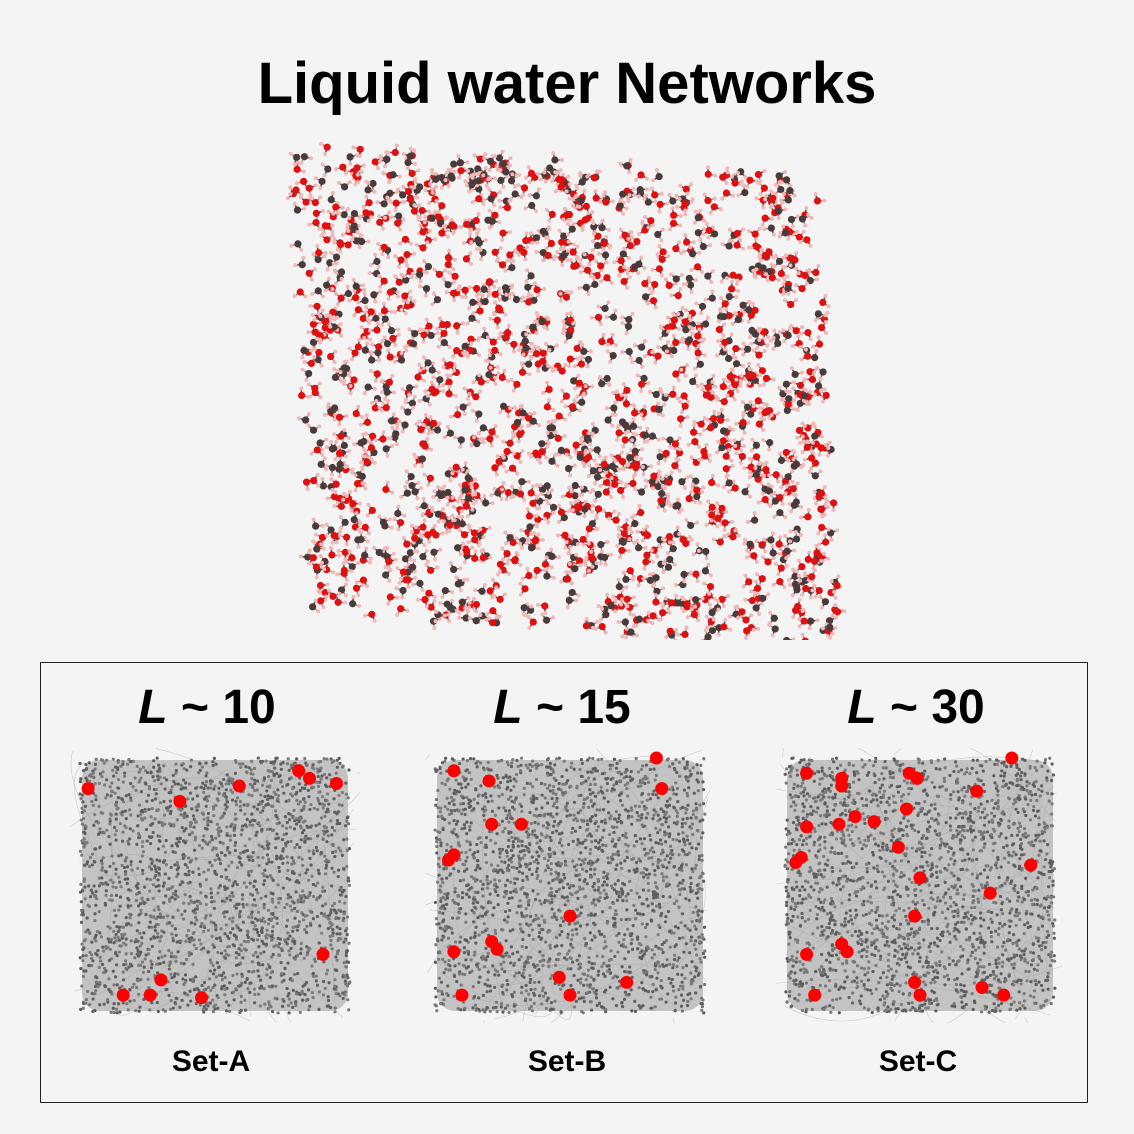  What do you see at coordinates (861, 707) in the screenshot?
I see `panel-c-symbol: L` at bounding box center [861, 707].